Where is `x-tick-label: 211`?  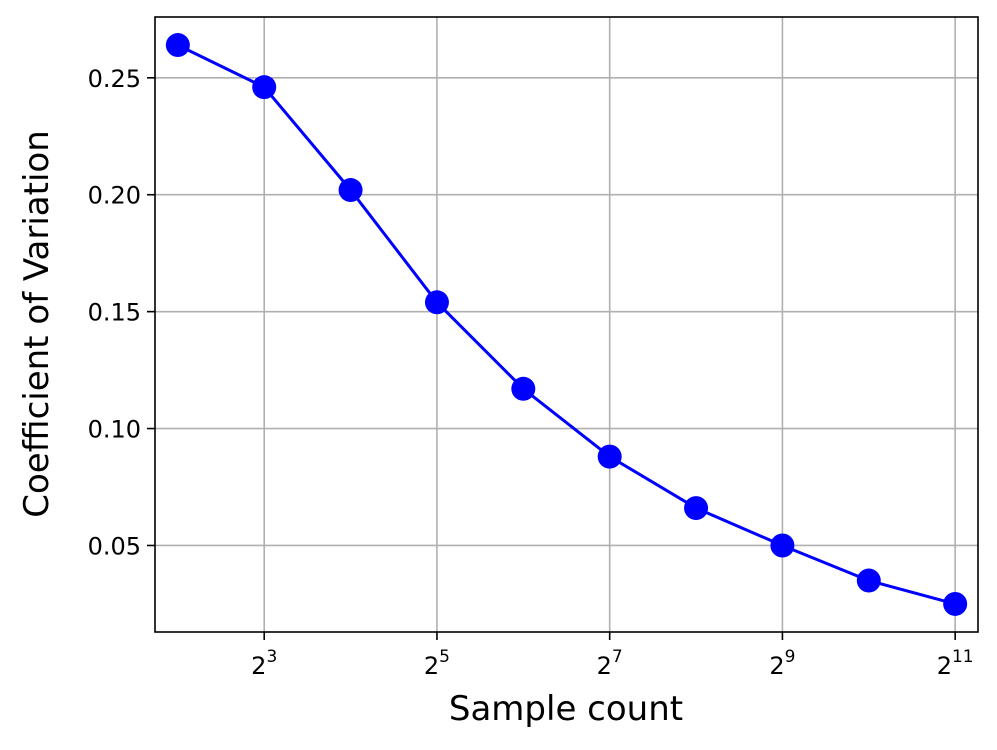 x-tick-label: 211 is located at coordinates (955, 663).